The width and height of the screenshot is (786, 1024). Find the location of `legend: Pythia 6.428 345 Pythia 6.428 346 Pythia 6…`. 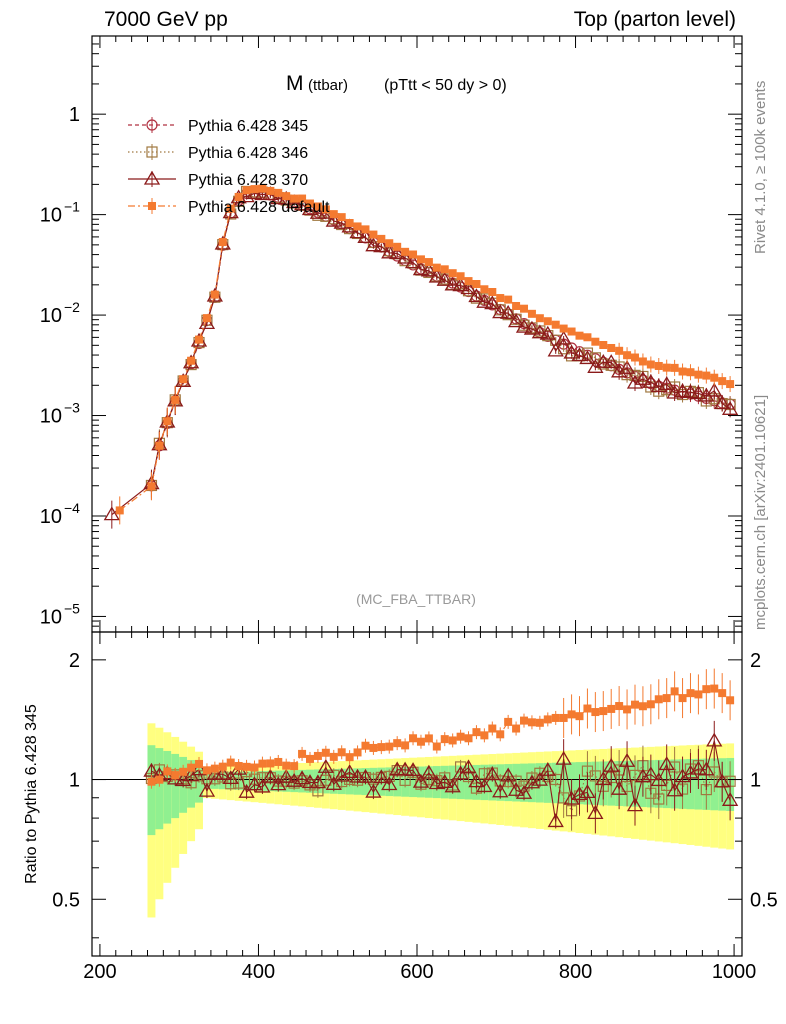

legend: Pythia 6.428 345 Pythia 6.428 346 Pythia 6… is located at coordinates (229, 166).